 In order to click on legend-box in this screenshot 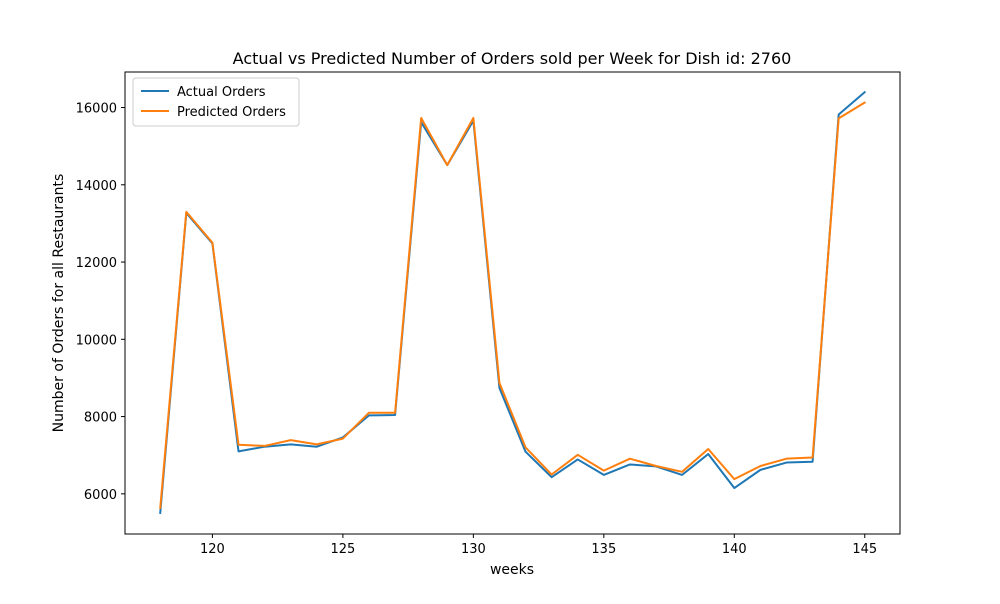, I will do `click(216, 102)`.